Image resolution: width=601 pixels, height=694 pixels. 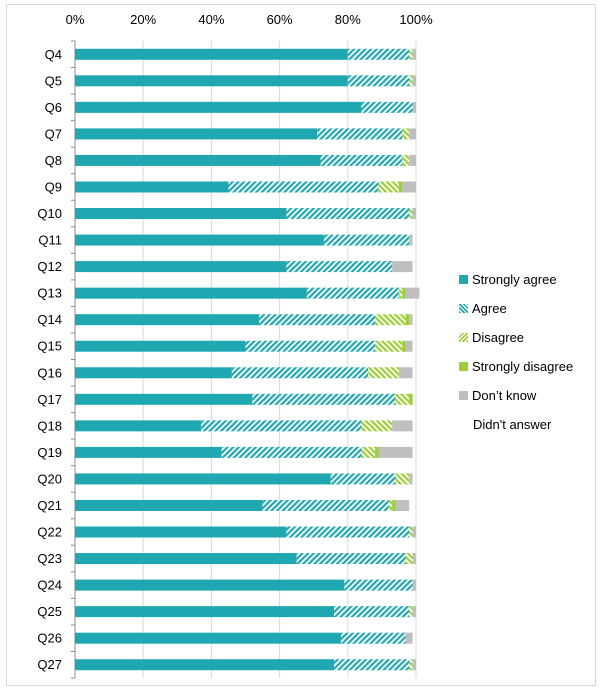 I want to click on x-tick-label: 100%, so click(x=416, y=19).